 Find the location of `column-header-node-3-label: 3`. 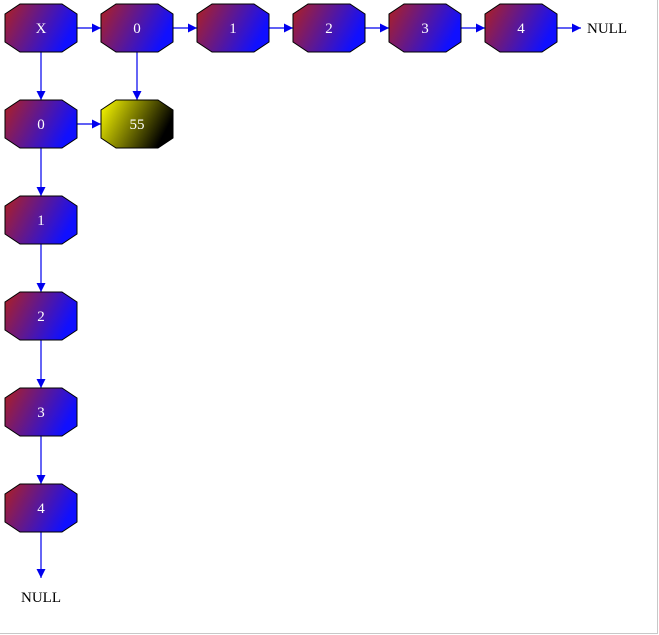

column-header-node-3-label: 3 is located at coordinates (425, 29).